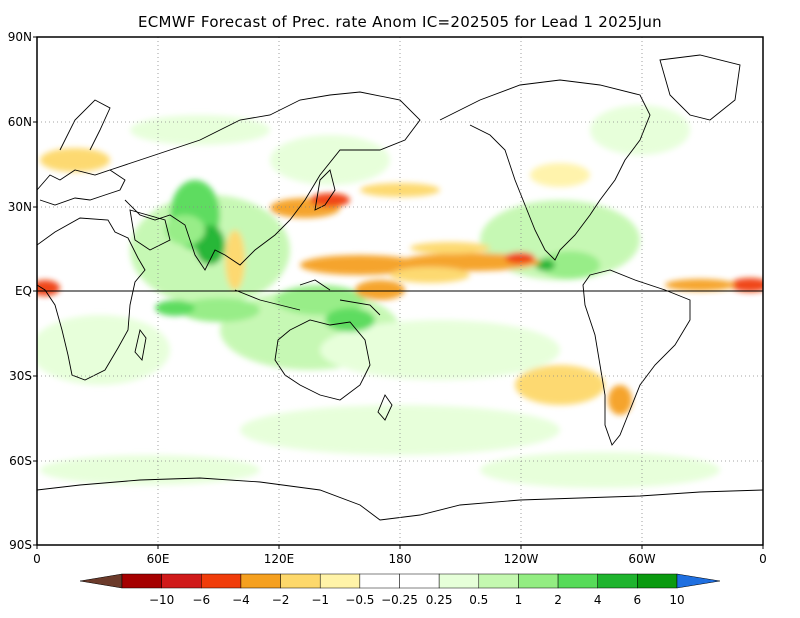  I want to click on lat-label: 30N, so click(19, 207).